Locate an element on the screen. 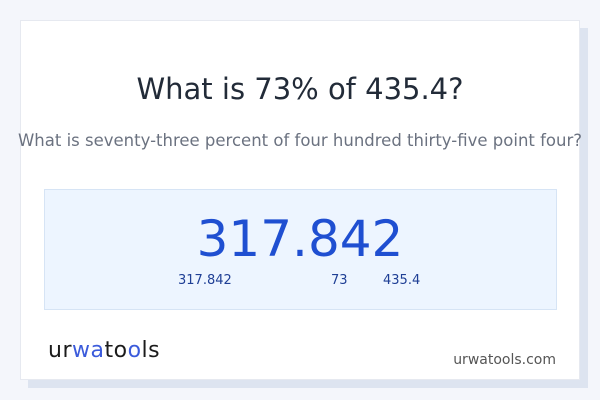 The image size is (600, 400). logo-part: ls is located at coordinates (151, 350).